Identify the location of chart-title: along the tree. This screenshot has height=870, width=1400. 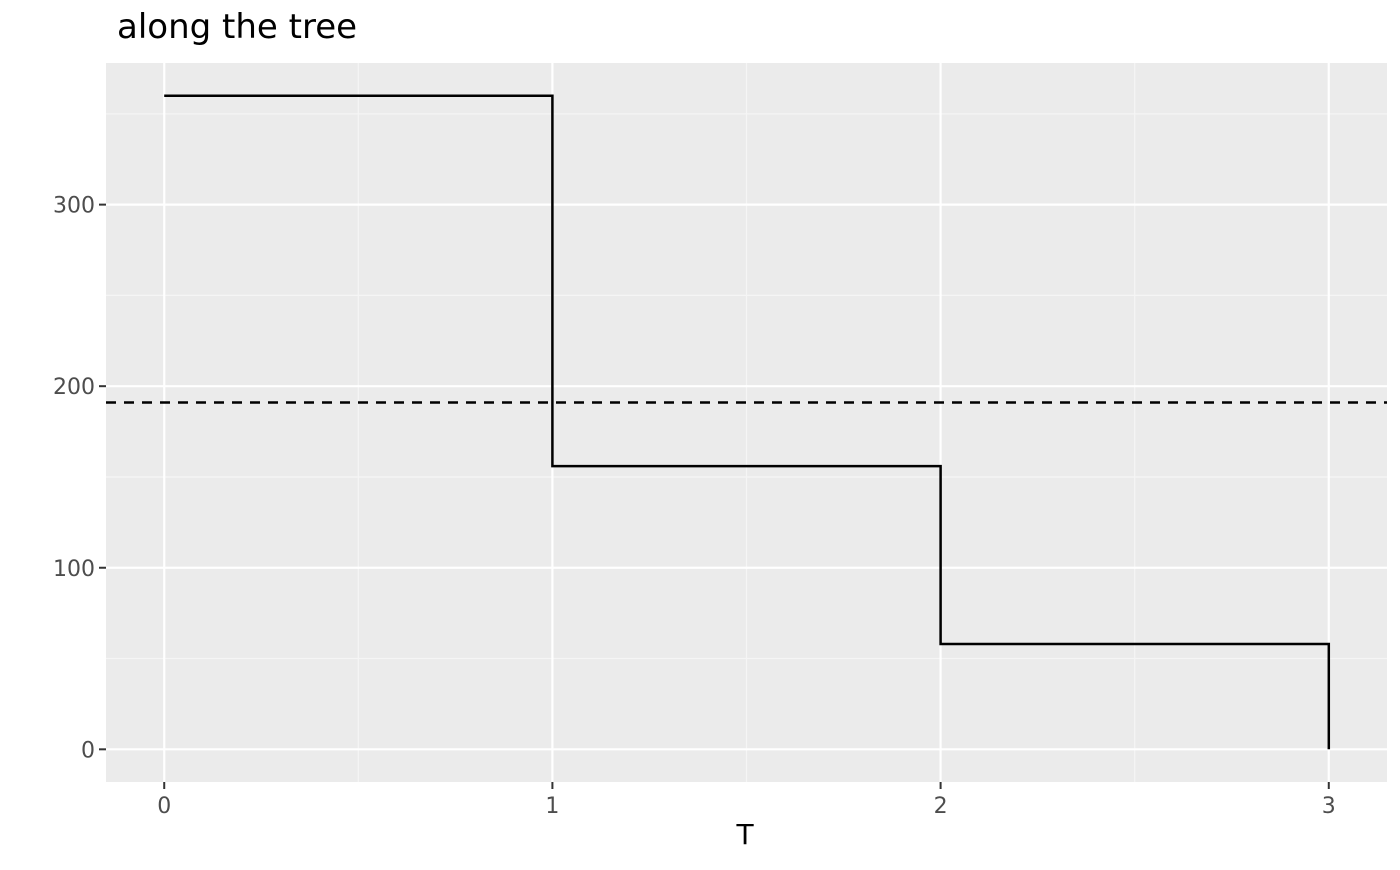
(237, 27).